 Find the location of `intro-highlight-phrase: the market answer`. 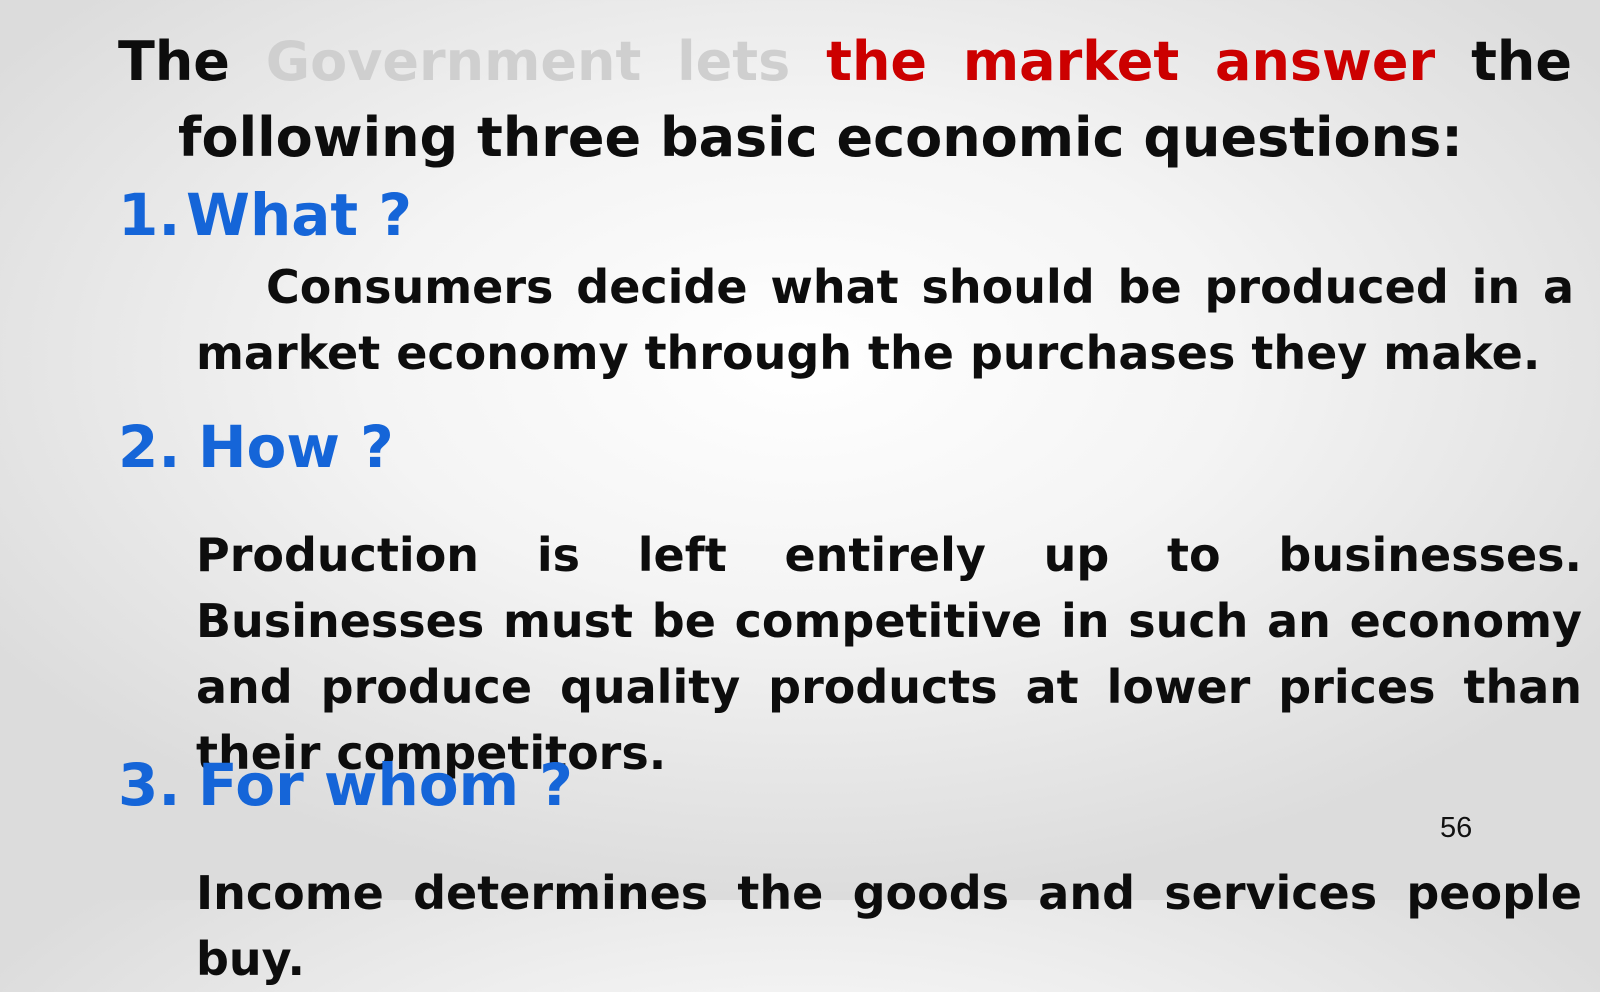

intro-highlight-phrase: the market answer is located at coordinates (1131, 61).